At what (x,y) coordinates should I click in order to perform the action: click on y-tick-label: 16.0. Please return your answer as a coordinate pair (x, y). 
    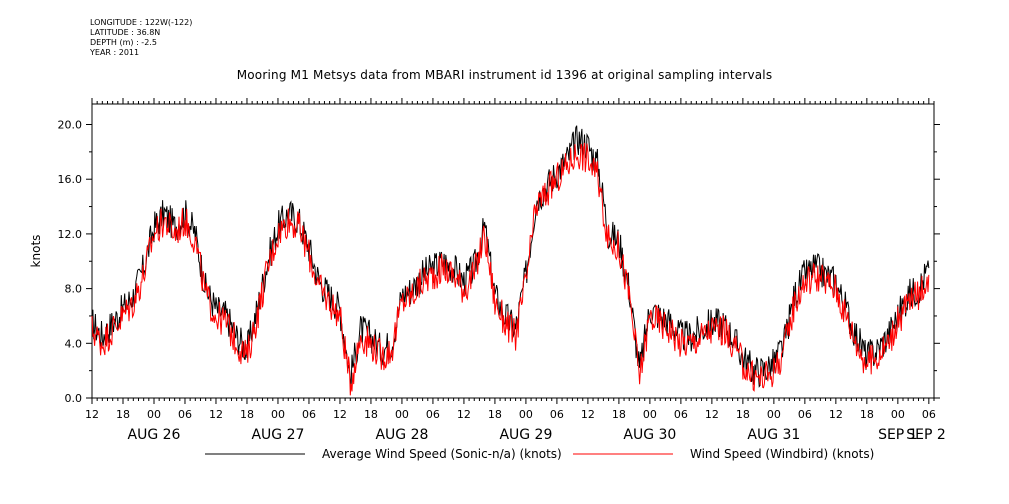
    Looking at the image, I should click on (70, 179).